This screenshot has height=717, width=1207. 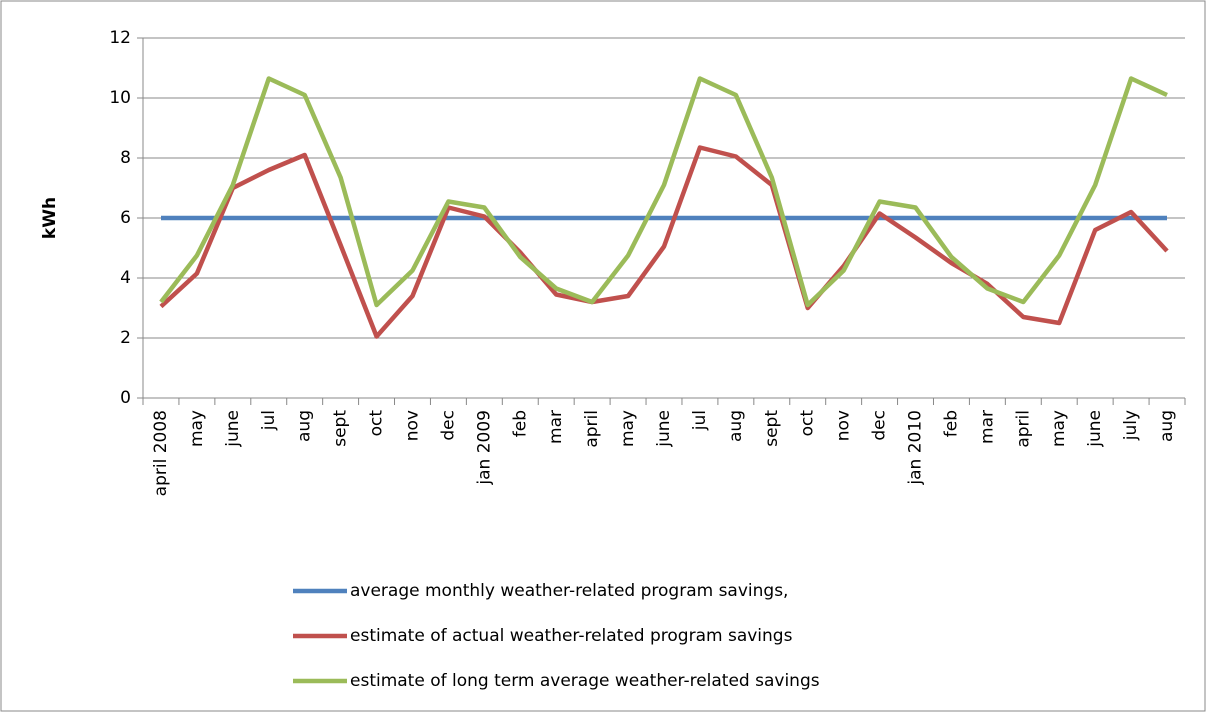 What do you see at coordinates (125, 398) in the screenshot?
I see `y-tick-label: 0` at bounding box center [125, 398].